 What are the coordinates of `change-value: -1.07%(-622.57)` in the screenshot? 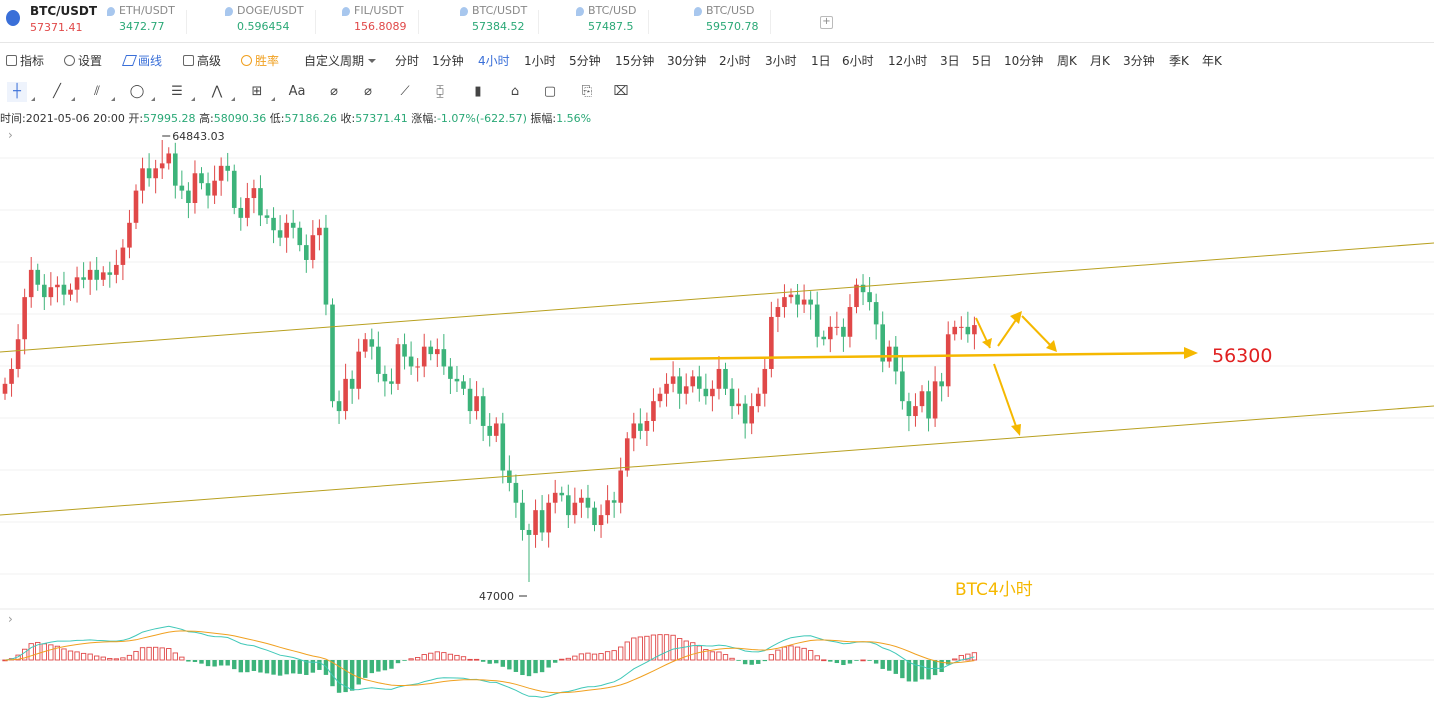 It's located at (481, 118).